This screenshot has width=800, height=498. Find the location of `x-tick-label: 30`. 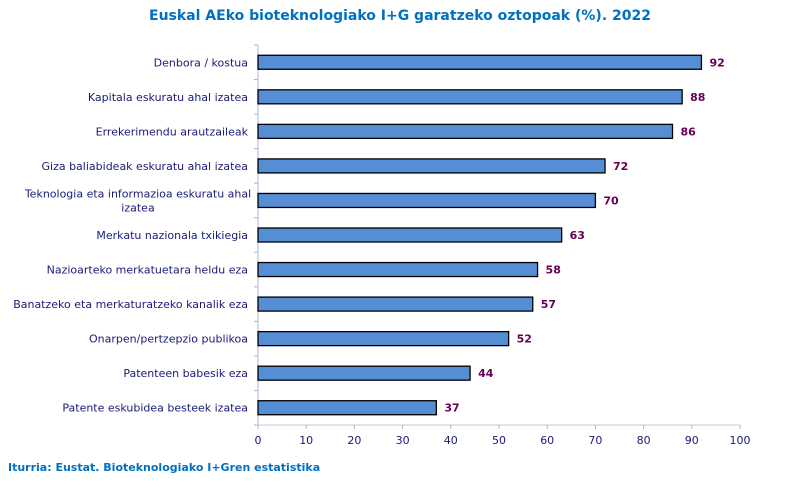

x-tick-label: 30 is located at coordinates (403, 440).